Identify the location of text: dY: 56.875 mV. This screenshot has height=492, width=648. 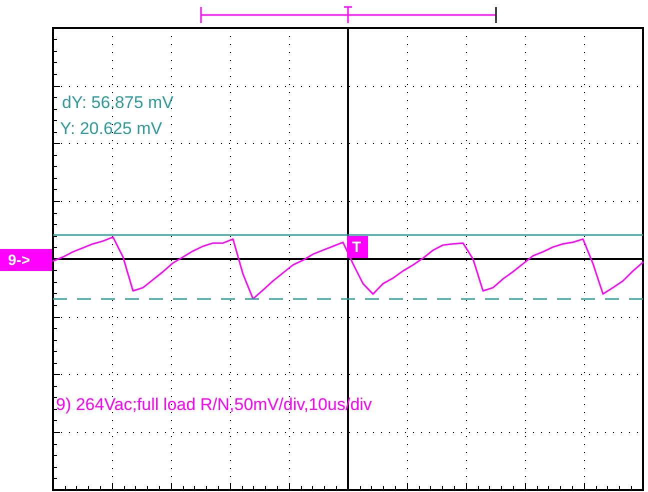
(118, 102).